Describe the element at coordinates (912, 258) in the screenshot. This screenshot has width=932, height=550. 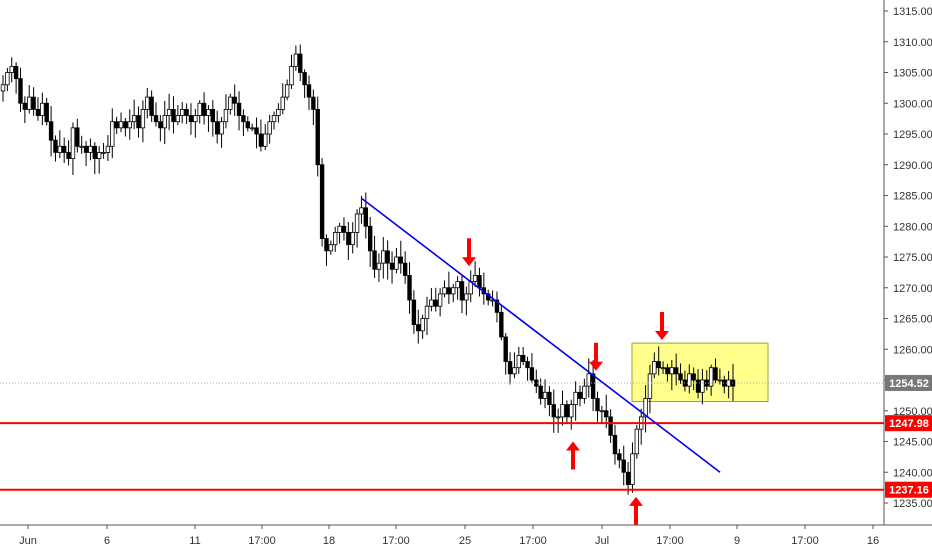
I see `y-tick-label: 1275.00` at that location.